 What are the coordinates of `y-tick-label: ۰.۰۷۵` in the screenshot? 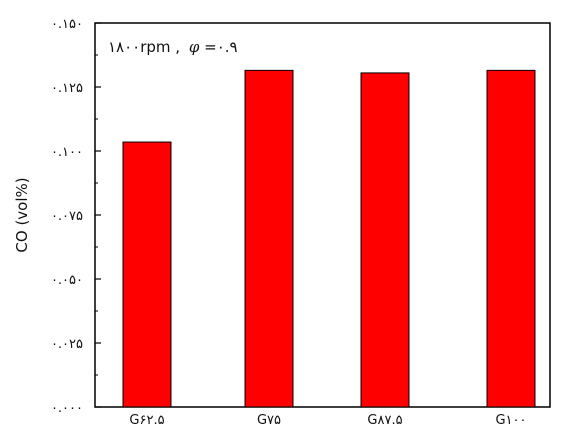 It's located at (67, 216).